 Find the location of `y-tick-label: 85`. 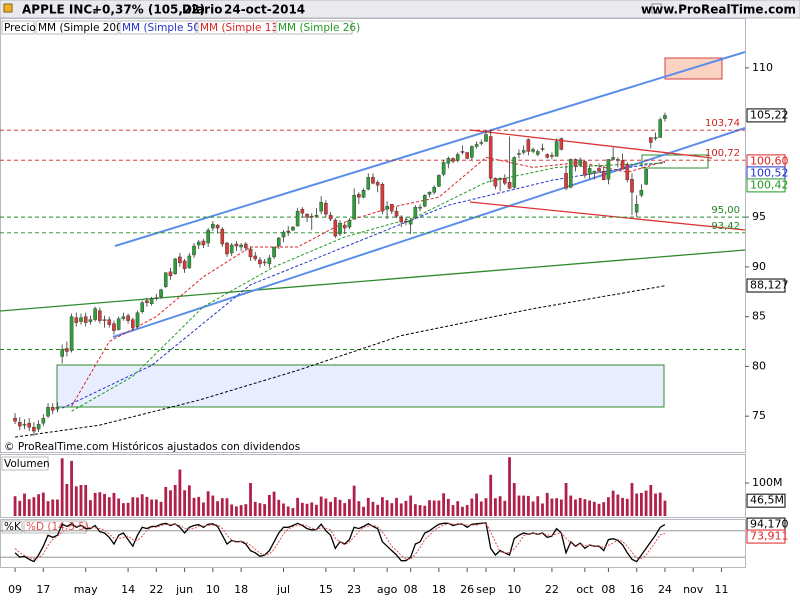

y-tick-label: 85 is located at coordinates (759, 316).